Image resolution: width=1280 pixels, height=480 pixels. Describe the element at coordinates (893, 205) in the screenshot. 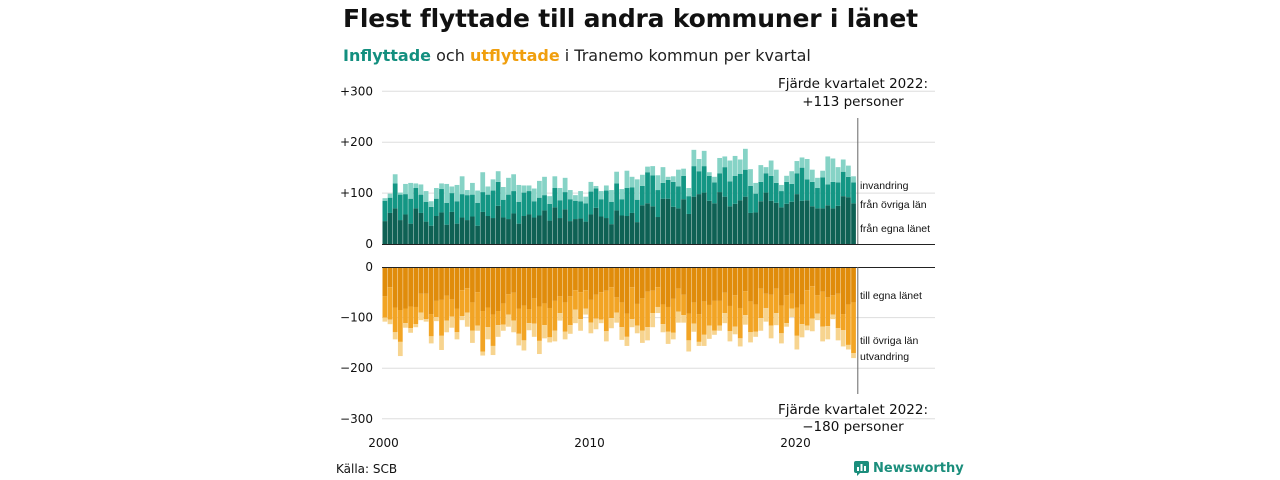

I see `segment-label-inflow: från övriga län` at that location.